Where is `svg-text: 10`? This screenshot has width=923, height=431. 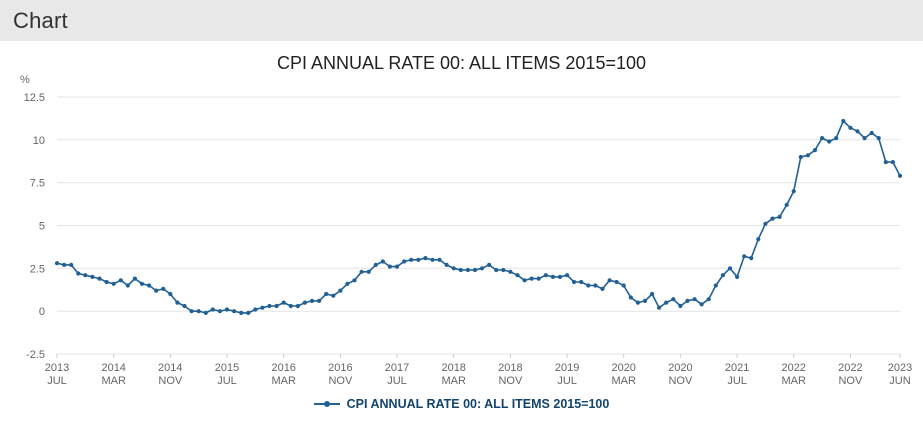 svg-text: 10 is located at coordinates (39, 141).